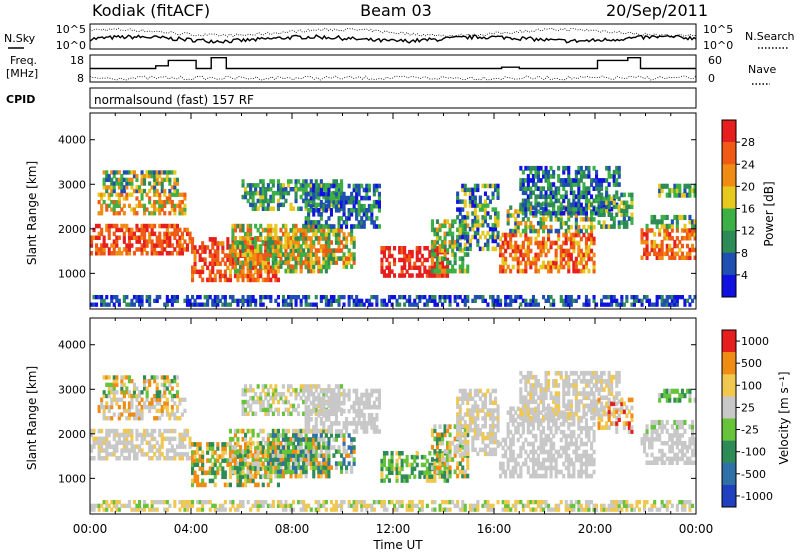 The image size is (800, 554). I want to click on power-cell-1975, so click(528, 263).